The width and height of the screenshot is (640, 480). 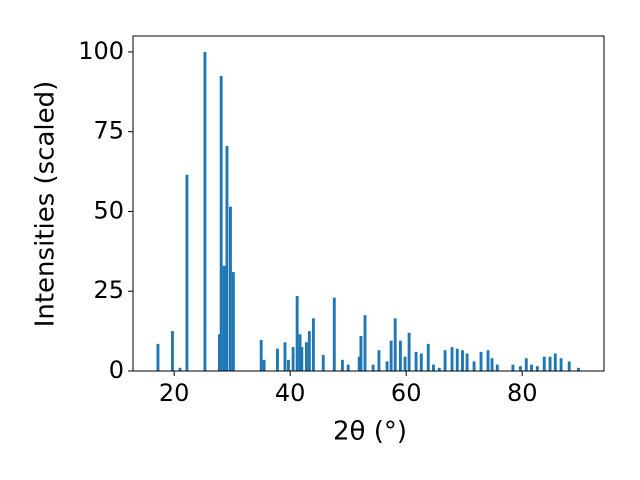 What do you see at coordinates (46, 204) in the screenshot?
I see `y-axis-label: Intensities (scaled)` at bounding box center [46, 204].